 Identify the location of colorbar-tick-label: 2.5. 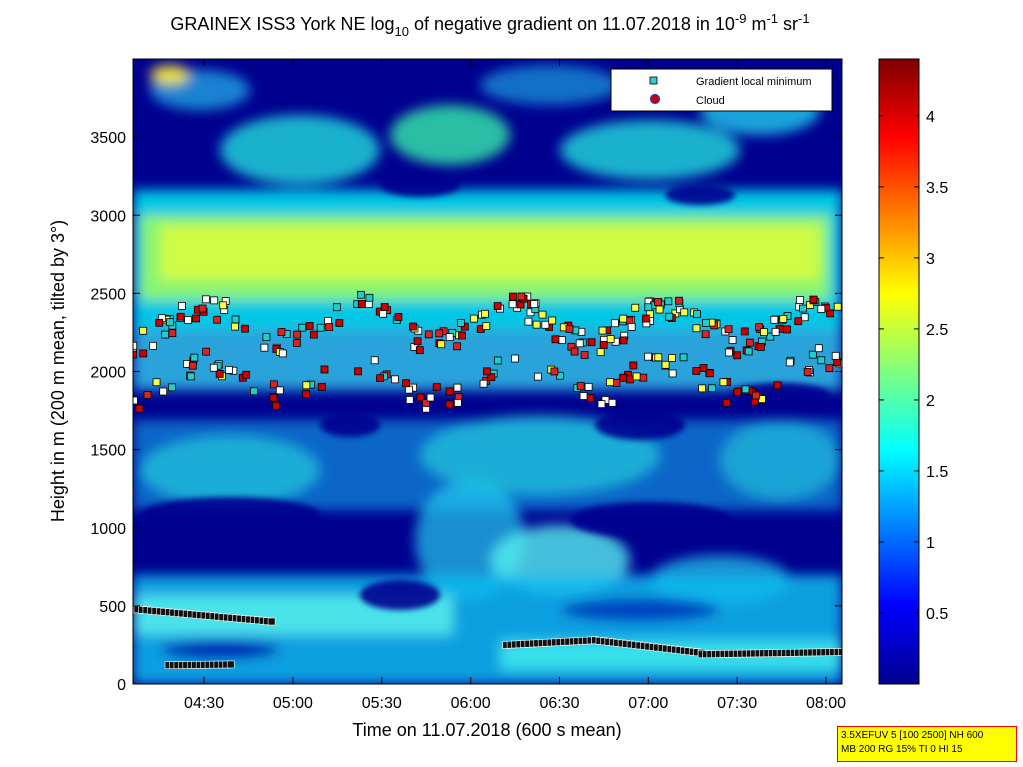
(937, 330).